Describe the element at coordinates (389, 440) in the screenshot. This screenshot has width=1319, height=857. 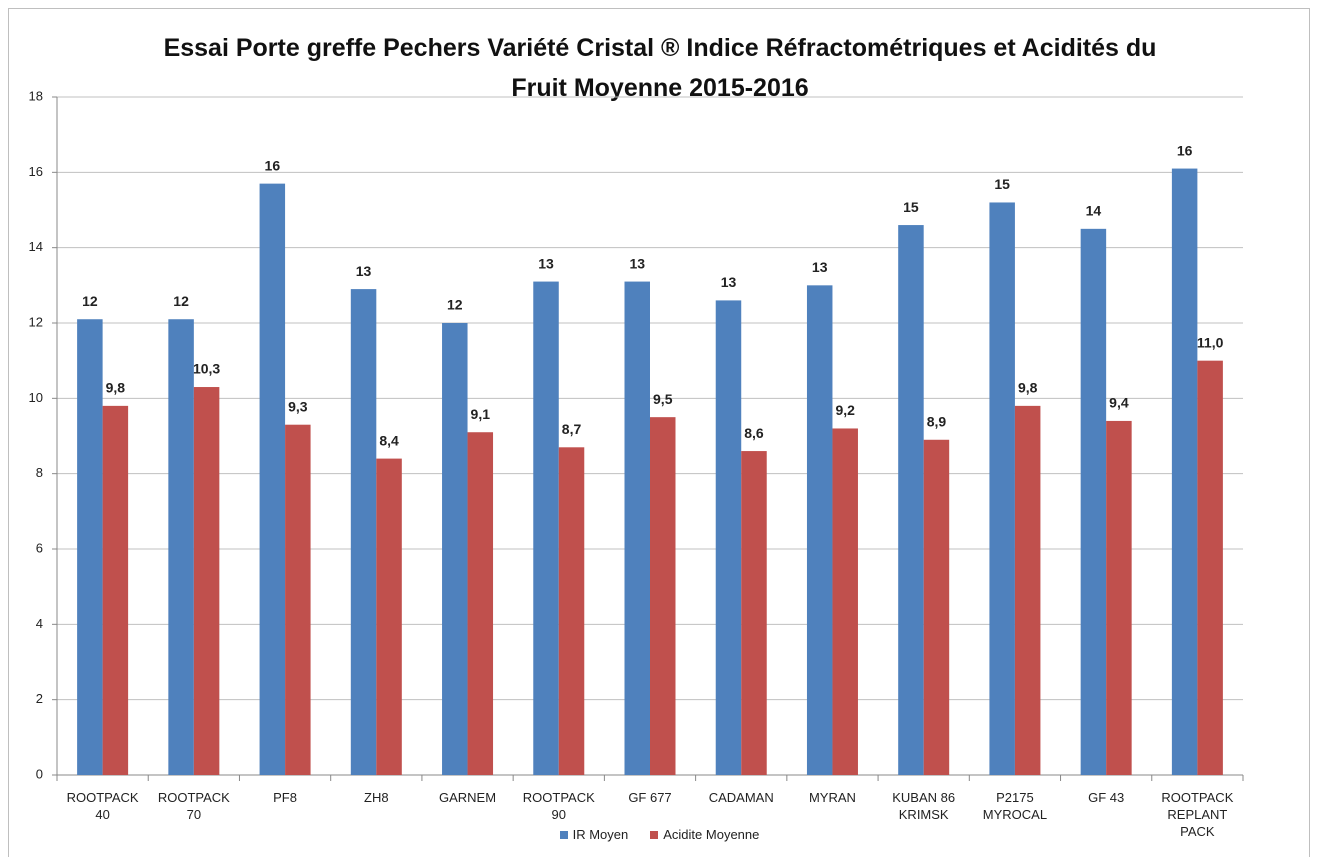
I see `data-label: 8,4` at that location.